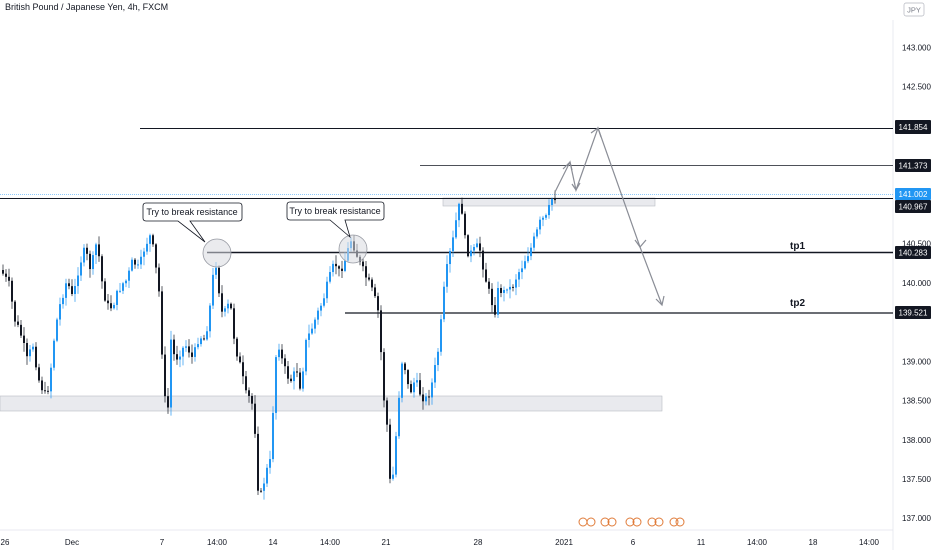  I want to click on callout-1: Try to break resistance, so click(192, 222).